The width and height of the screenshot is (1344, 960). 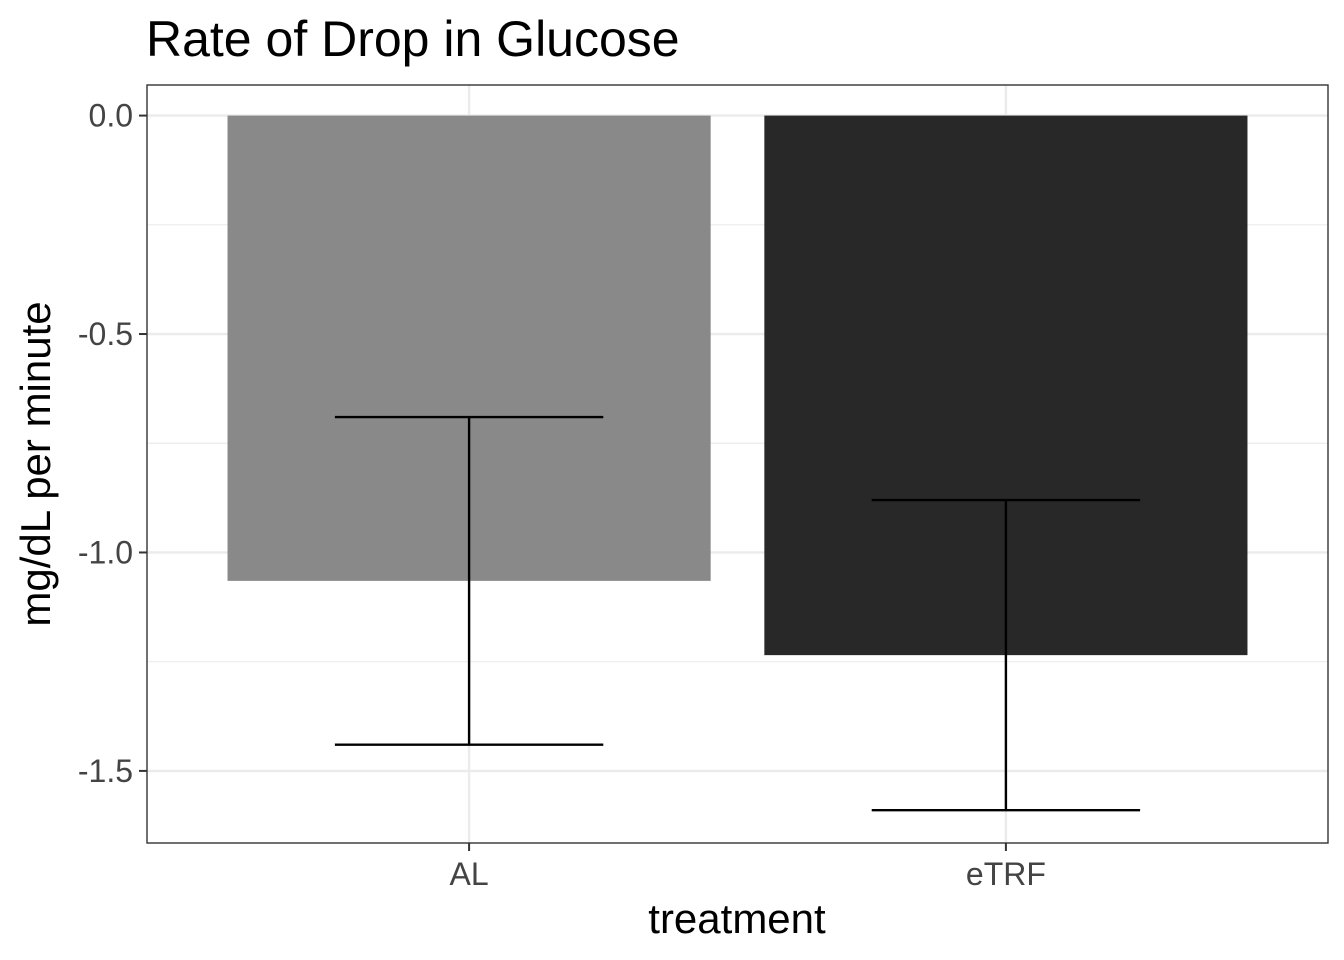 What do you see at coordinates (105, 552) in the screenshot?
I see `y-tick-label: -1.0` at bounding box center [105, 552].